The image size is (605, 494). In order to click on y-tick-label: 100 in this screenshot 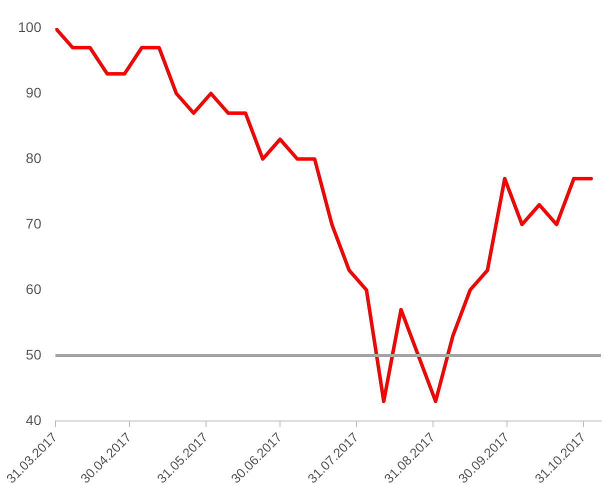, I will do `click(30, 26)`.